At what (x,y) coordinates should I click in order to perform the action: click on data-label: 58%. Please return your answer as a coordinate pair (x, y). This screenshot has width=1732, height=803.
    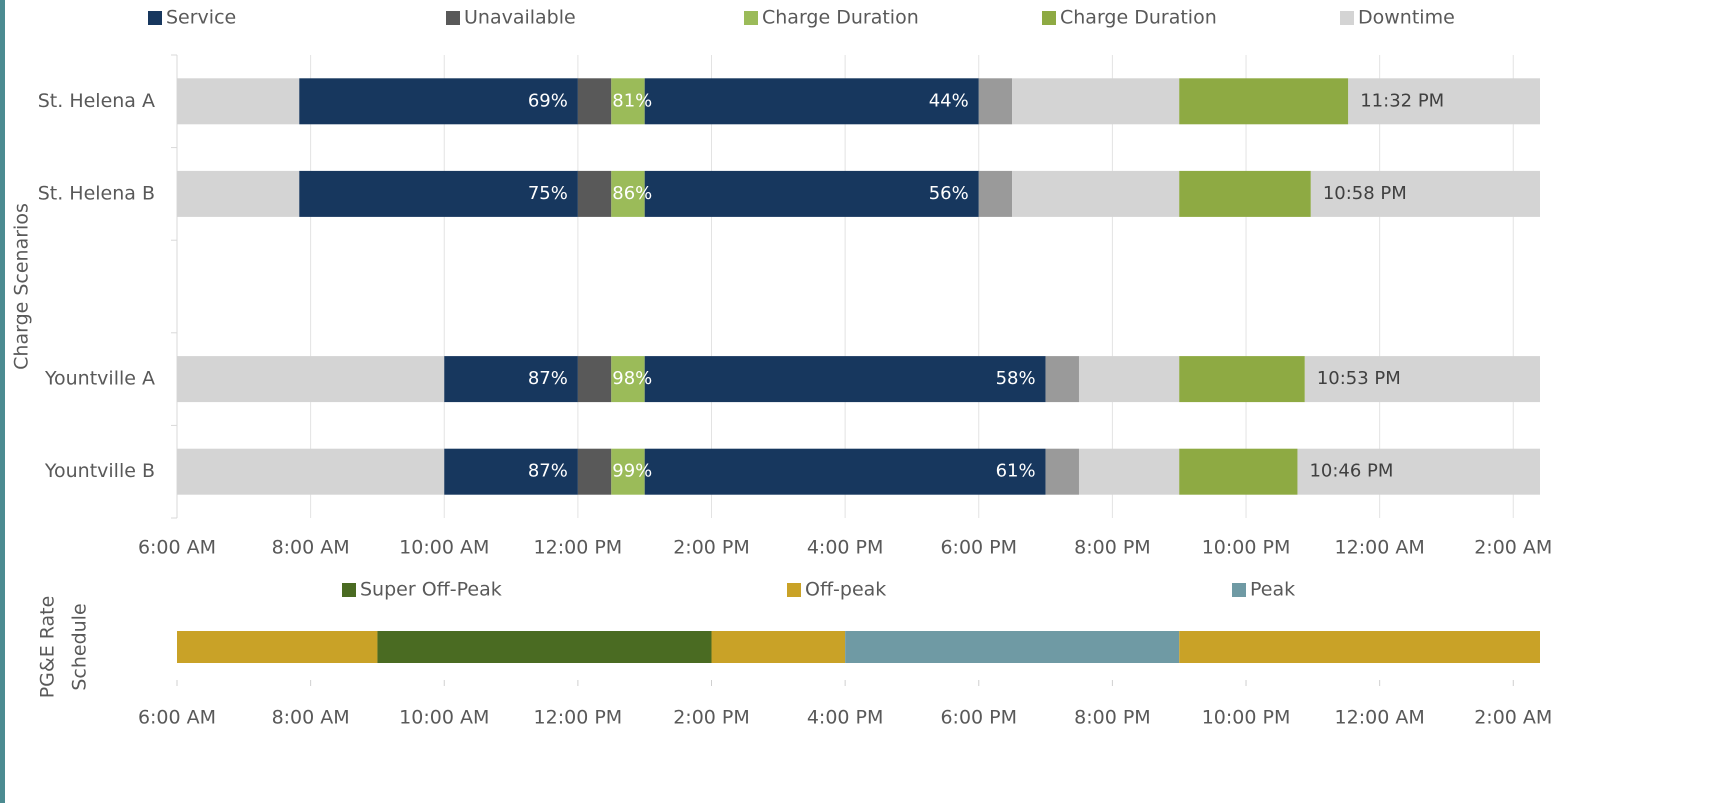
    Looking at the image, I should click on (1016, 378).